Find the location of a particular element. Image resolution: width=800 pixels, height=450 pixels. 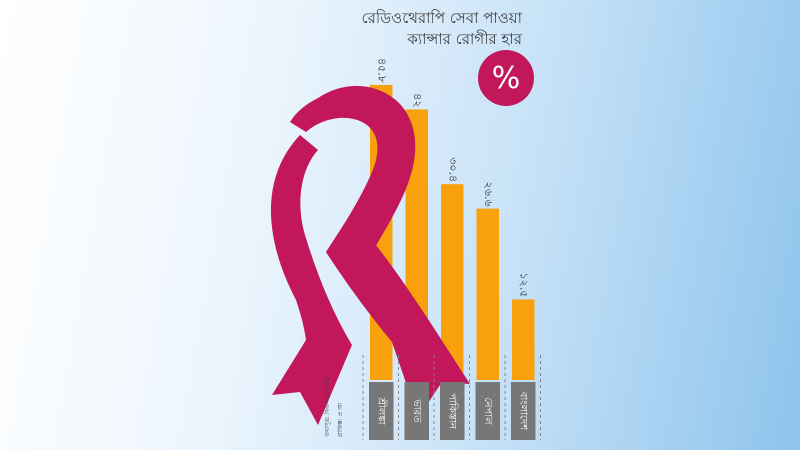

category-label-2: পাকিস্তান is located at coordinates (452, 411).